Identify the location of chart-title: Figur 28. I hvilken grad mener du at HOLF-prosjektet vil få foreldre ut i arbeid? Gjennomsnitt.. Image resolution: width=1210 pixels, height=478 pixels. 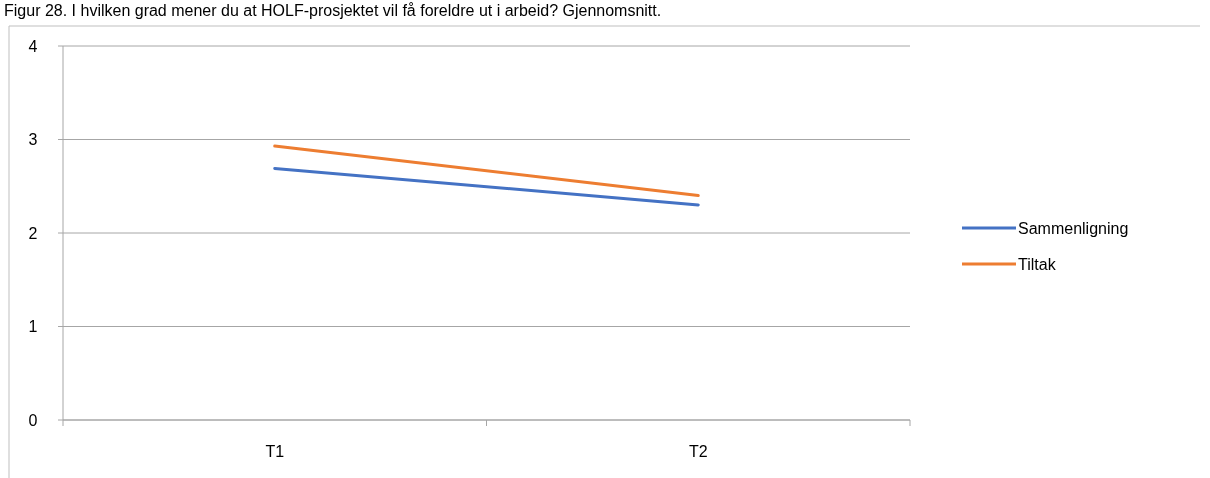
(333, 10).